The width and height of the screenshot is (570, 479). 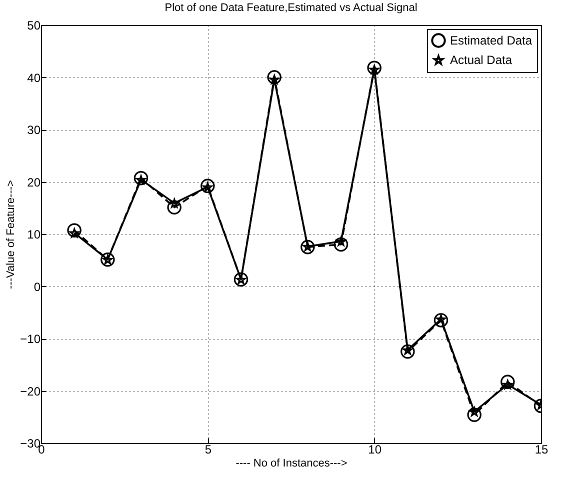 What do you see at coordinates (541, 449) in the screenshot?
I see `x-tick-label: 15` at bounding box center [541, 449].